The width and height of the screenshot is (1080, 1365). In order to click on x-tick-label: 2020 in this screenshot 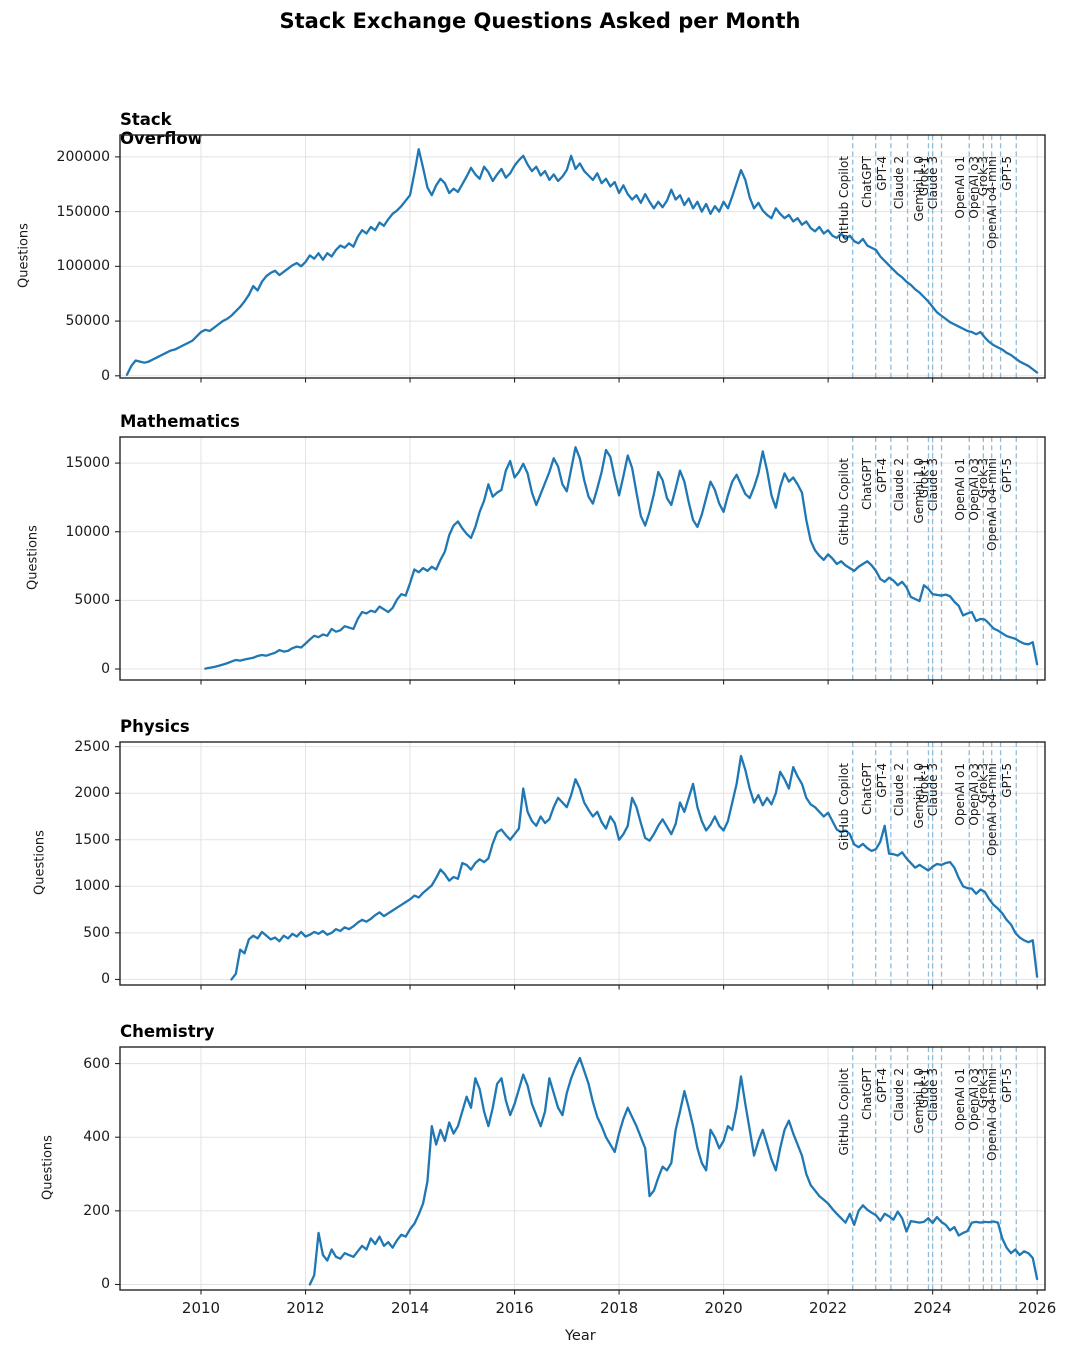, I will do `click(723, 1308)`.